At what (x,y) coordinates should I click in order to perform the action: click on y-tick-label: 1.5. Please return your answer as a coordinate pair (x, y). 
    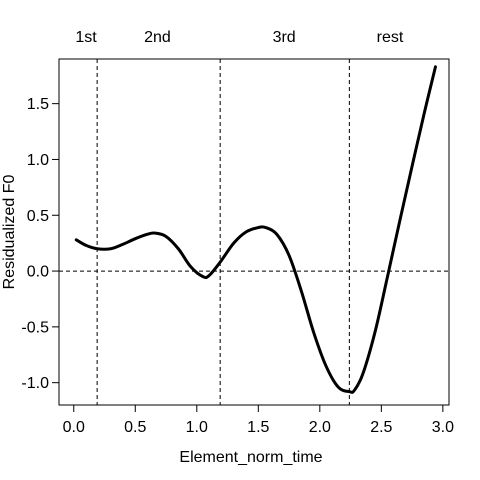
    Looking at the image, I should click on (38, 104).